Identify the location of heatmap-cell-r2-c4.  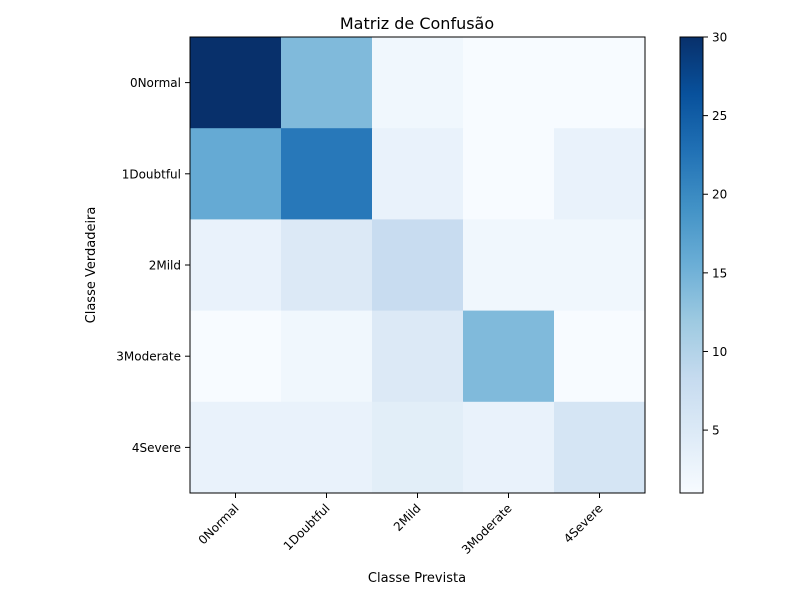
(600, 265).